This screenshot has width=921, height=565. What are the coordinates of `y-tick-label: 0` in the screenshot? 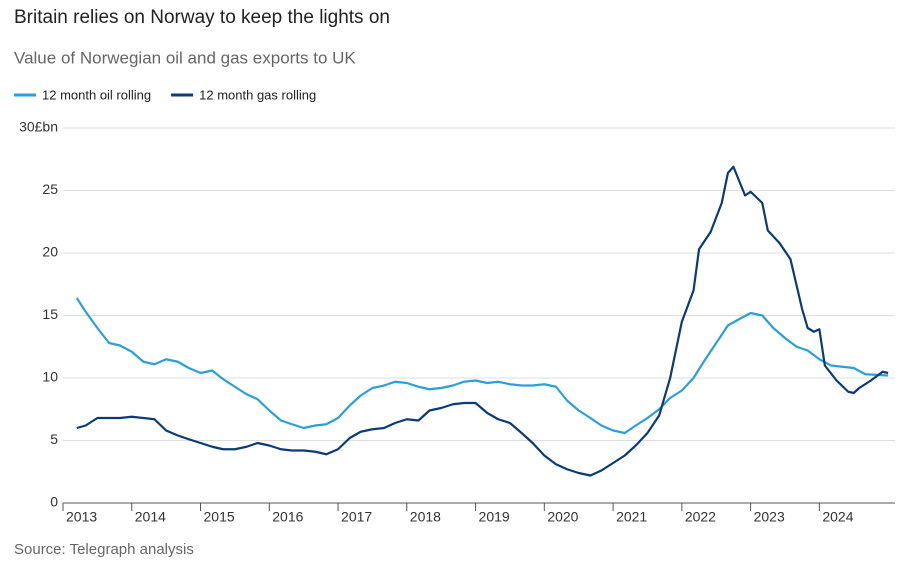 It's located at (54, 502).